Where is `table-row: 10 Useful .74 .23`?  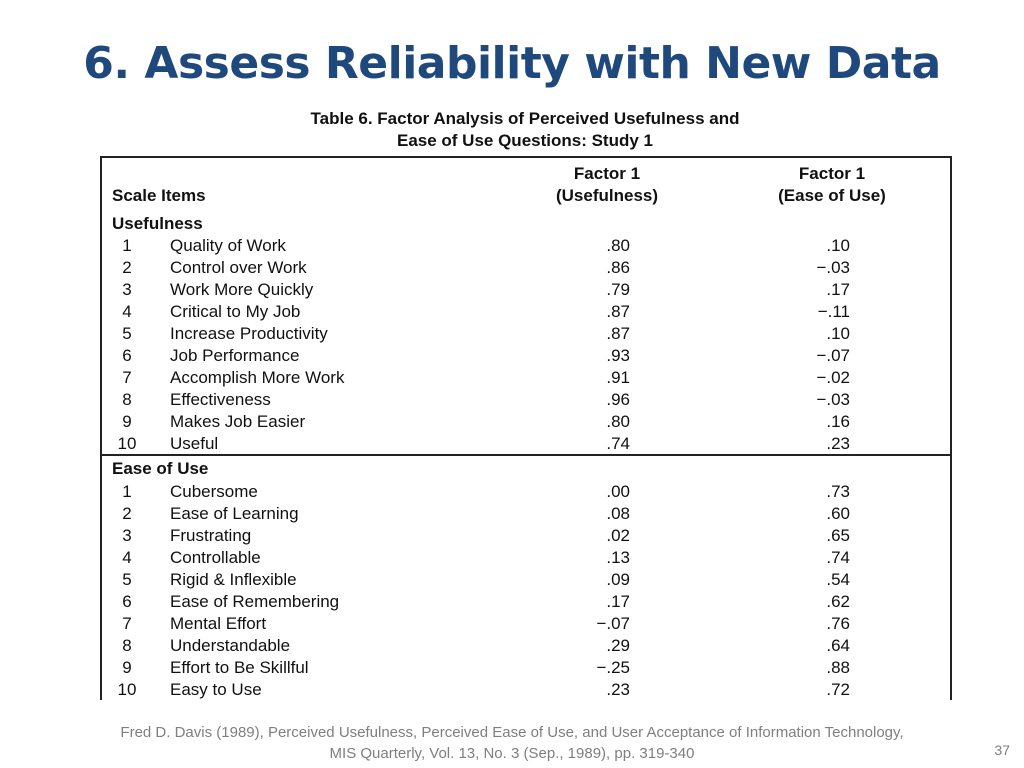 table-row: 10 Useful .74 .23 is located at coordinates (526, 444).